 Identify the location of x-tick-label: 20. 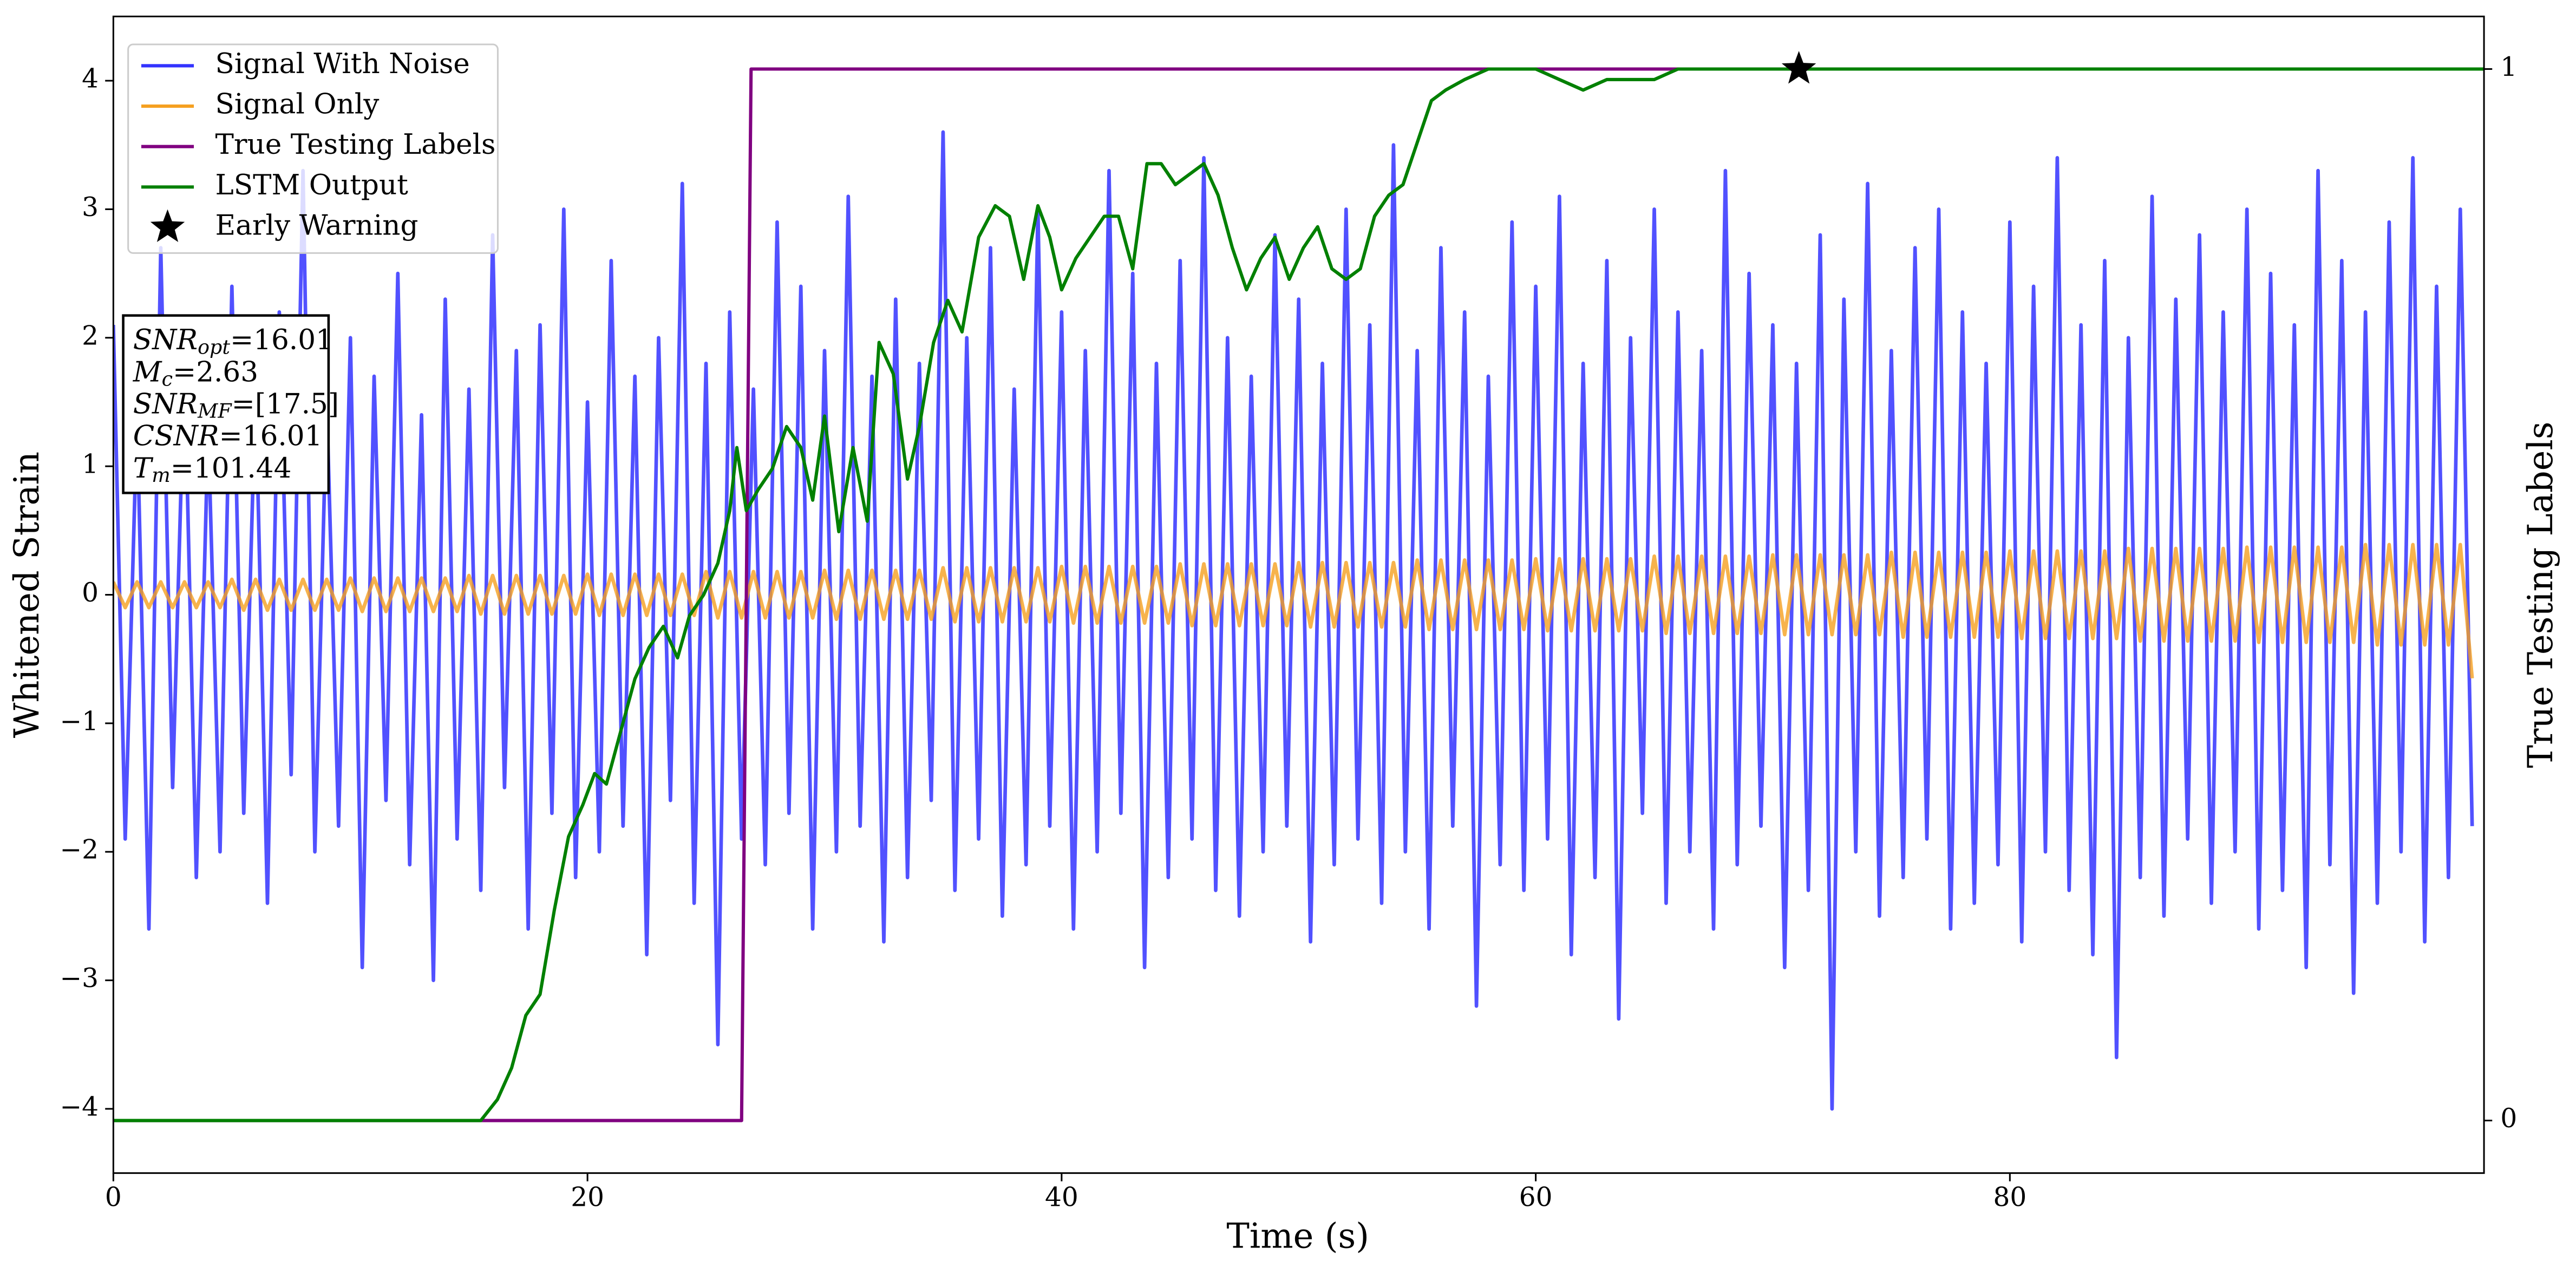
(588, 1197).